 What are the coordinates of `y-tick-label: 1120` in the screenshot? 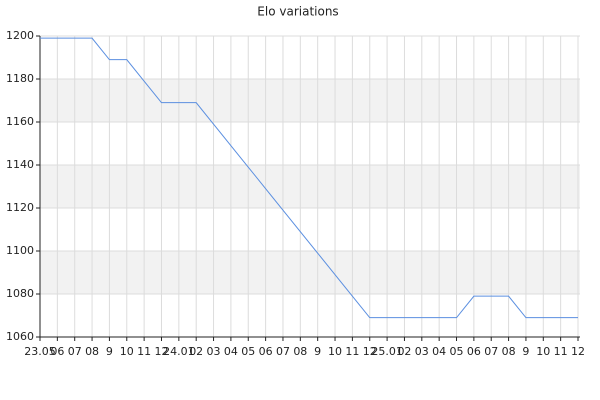 It's located at (20, 207).